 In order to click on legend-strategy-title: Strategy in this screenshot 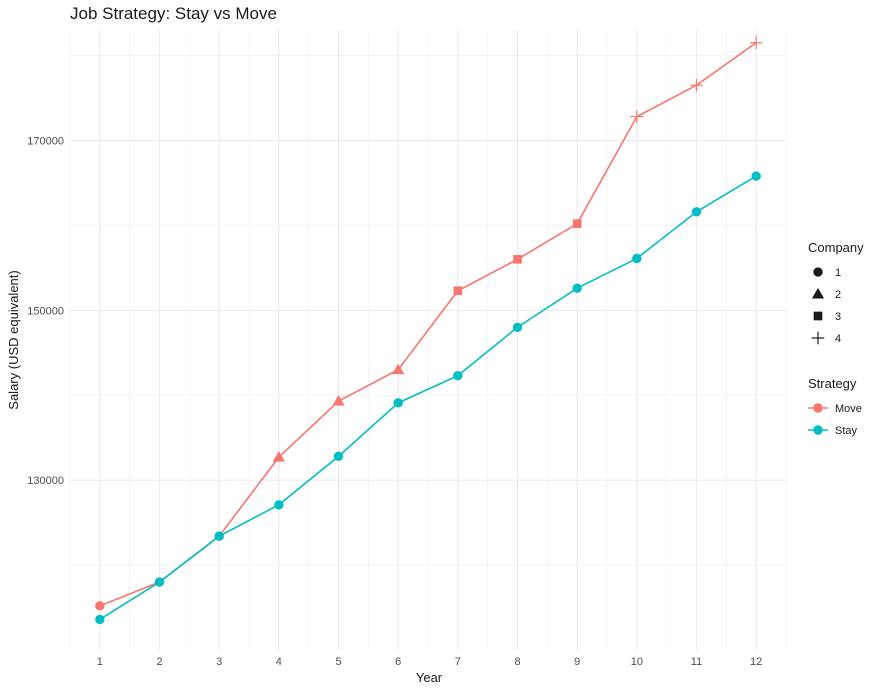, I will do `click(832, 383)`.